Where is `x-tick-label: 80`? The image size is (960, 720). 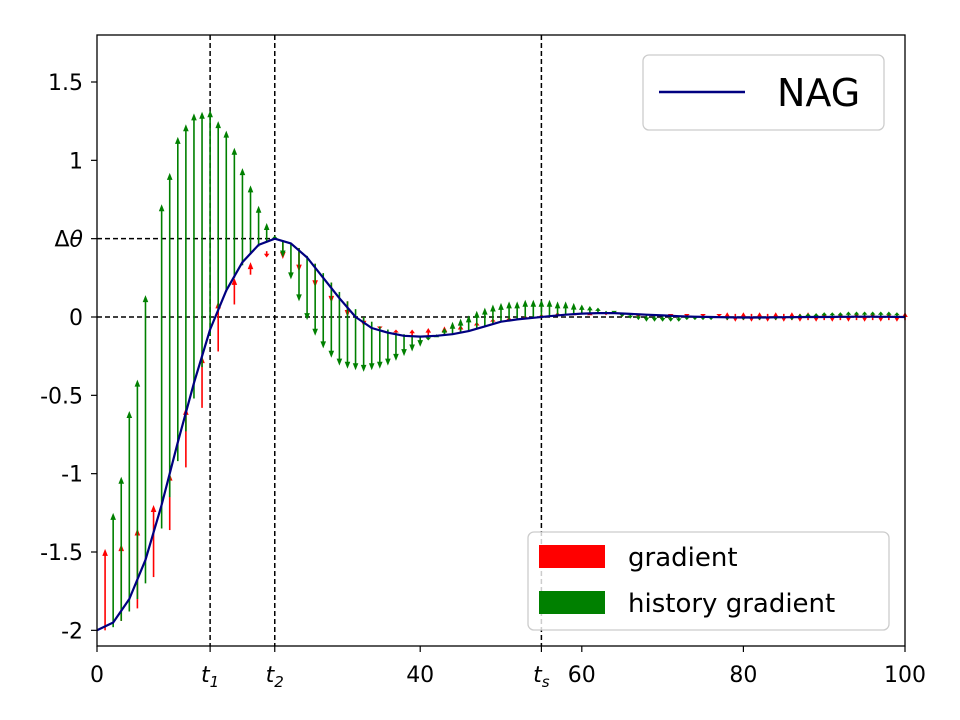 x-tick-label: 80 is located at coordinates (743, 675).